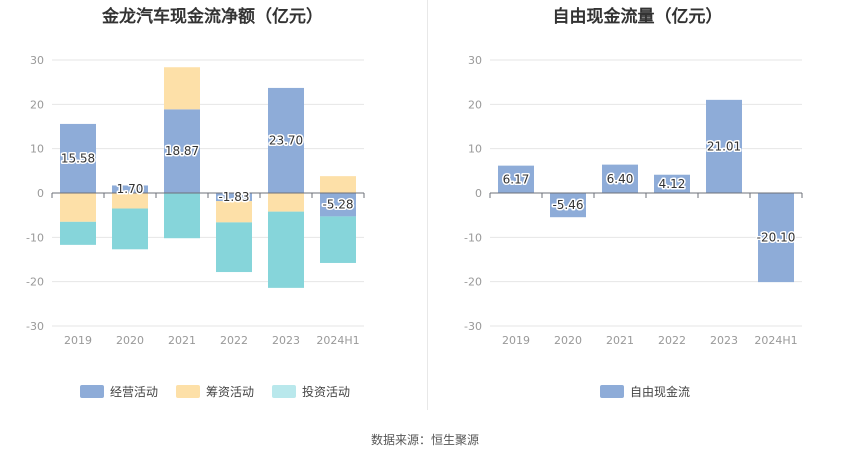 The height and width of the screenshot is (459, 850). I want to click on left-bar-筹资活动-2021, so click(182, 88).